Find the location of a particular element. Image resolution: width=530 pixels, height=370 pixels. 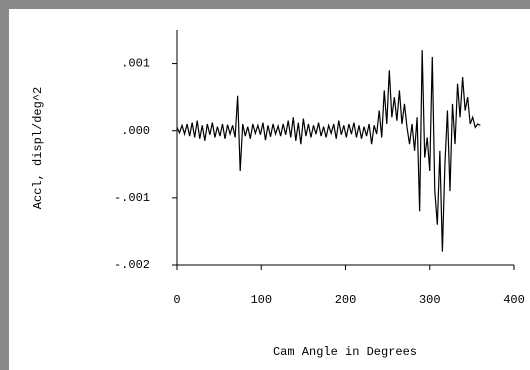

y-tick-label: .001 is located at coordinates (135, 64).